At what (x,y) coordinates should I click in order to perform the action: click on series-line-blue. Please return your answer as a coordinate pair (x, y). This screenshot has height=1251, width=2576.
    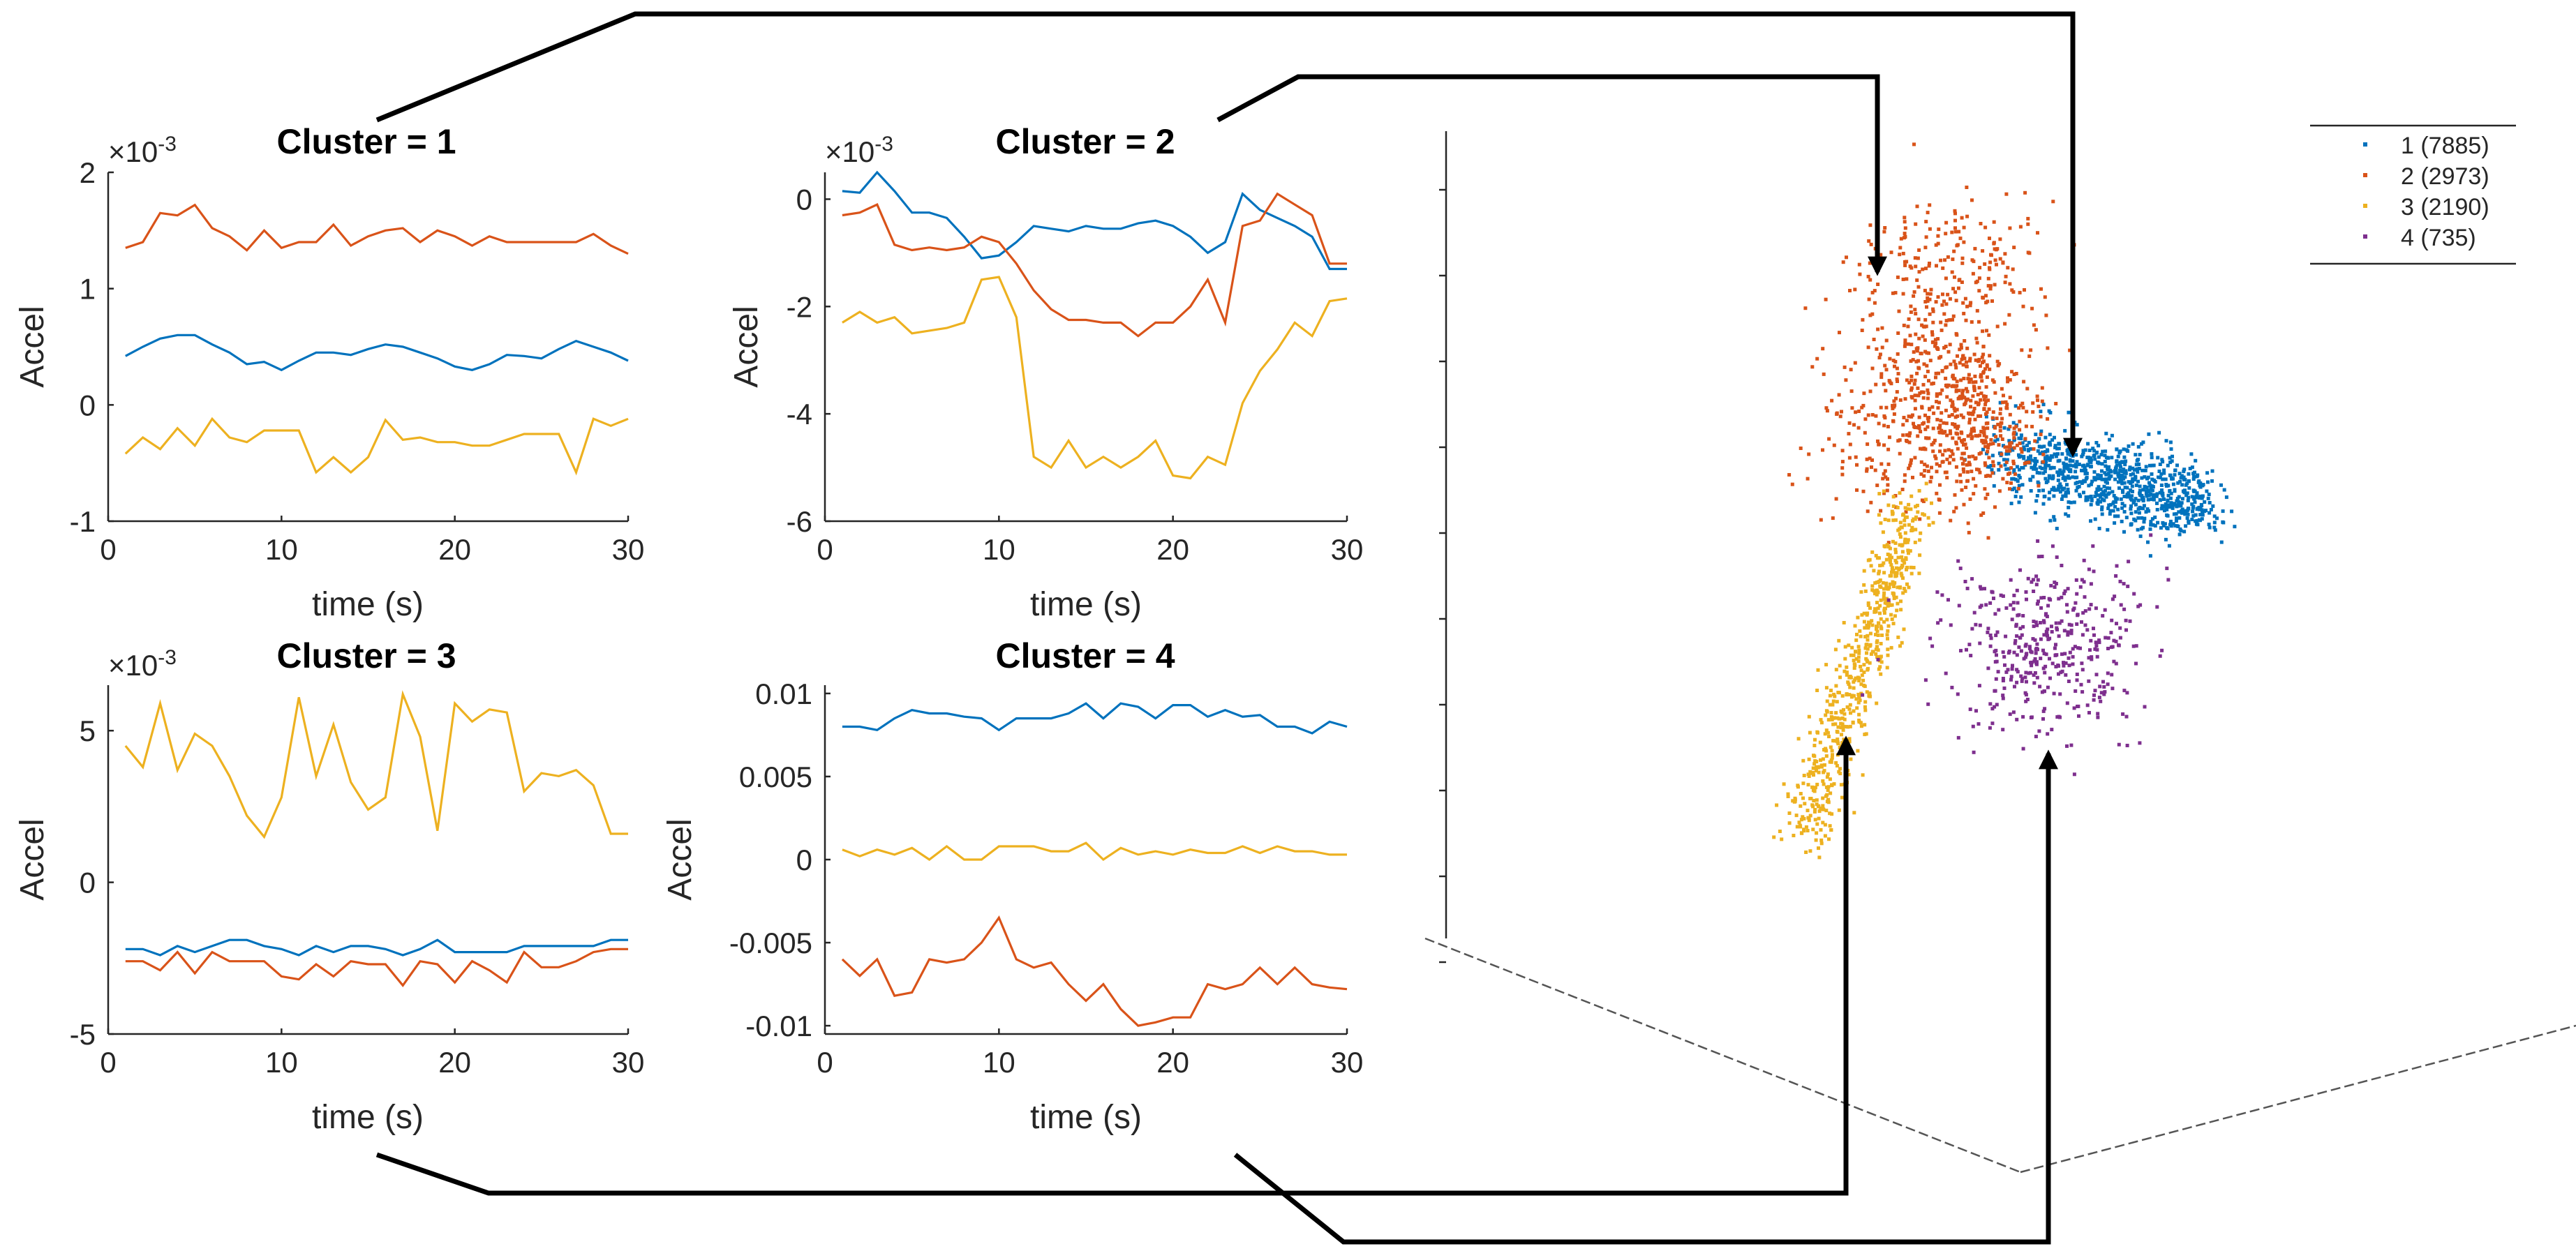
    Looking at the image, I should click on (1094, 220).